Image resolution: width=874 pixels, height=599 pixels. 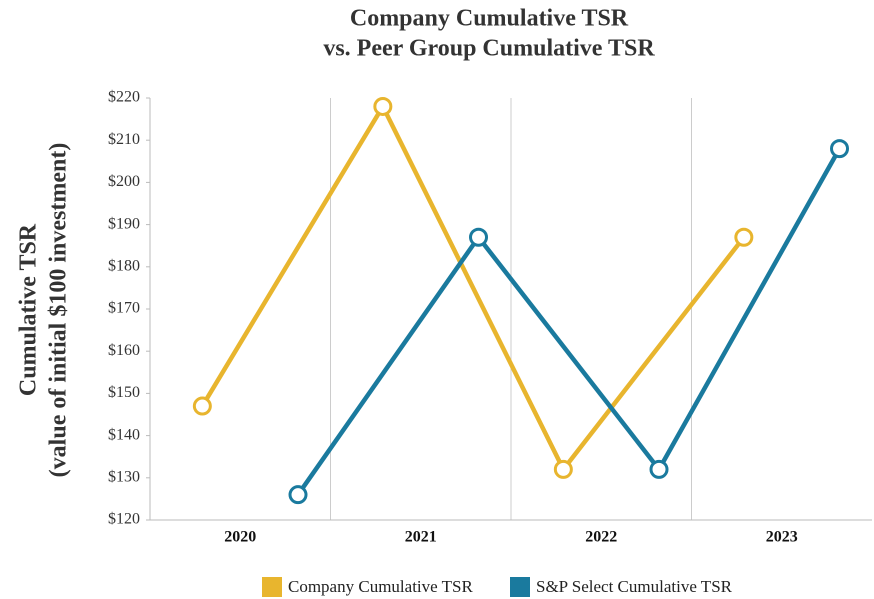 What do you see at coordinates (124, 476) in the screenshot?
I see `y-tick-label: $130` at bounding box center [124, 476].